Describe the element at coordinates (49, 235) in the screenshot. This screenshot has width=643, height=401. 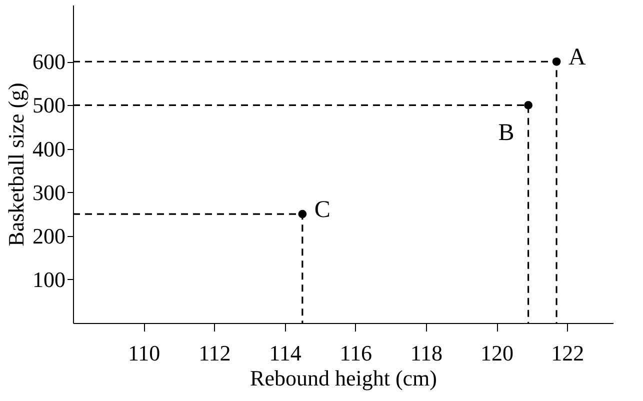
I see `y-tick-label: 200` at that location.